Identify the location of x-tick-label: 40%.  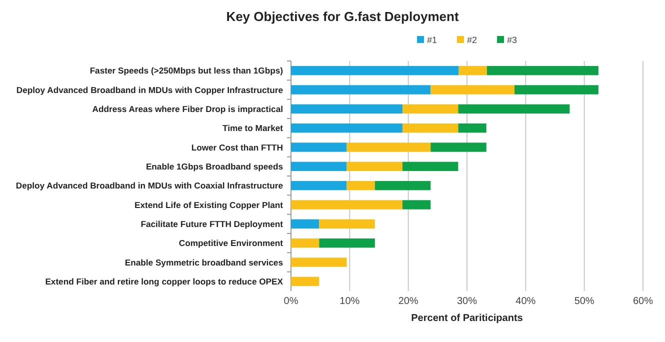
(526, 301).